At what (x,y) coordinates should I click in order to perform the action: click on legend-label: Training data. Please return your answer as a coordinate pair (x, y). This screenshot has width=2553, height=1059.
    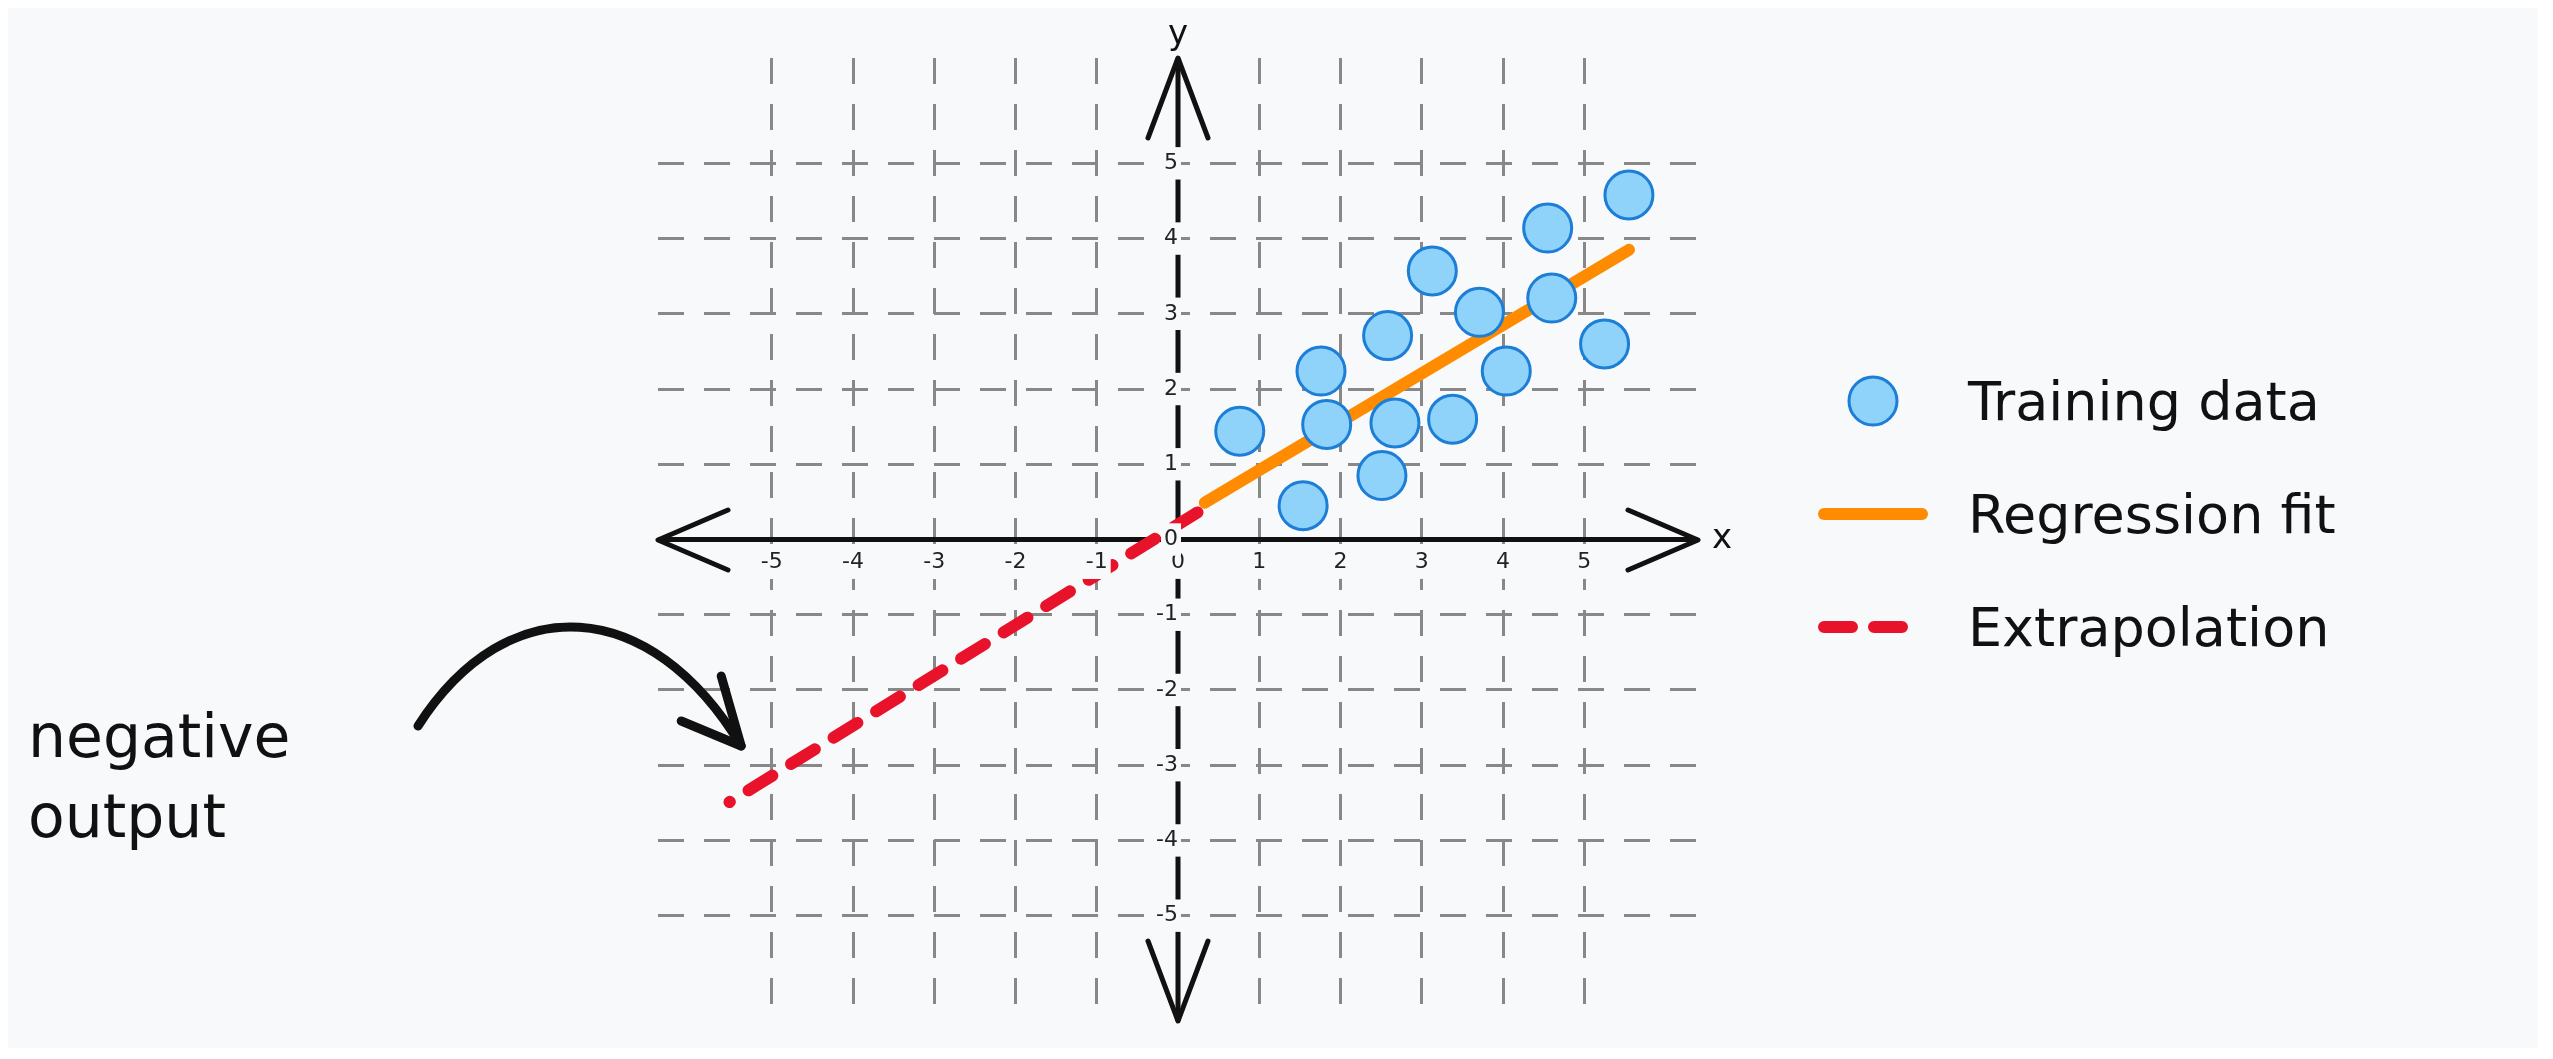
    Looking at the image, I should click on (2144, 401).